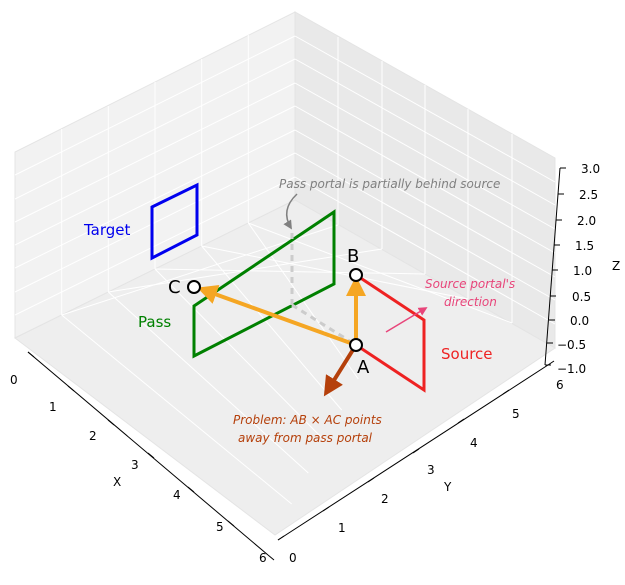  What do you see at coordinates (467, 354) in the screenshot?
I see `source-label: Source` at bounding box center [467, 354].